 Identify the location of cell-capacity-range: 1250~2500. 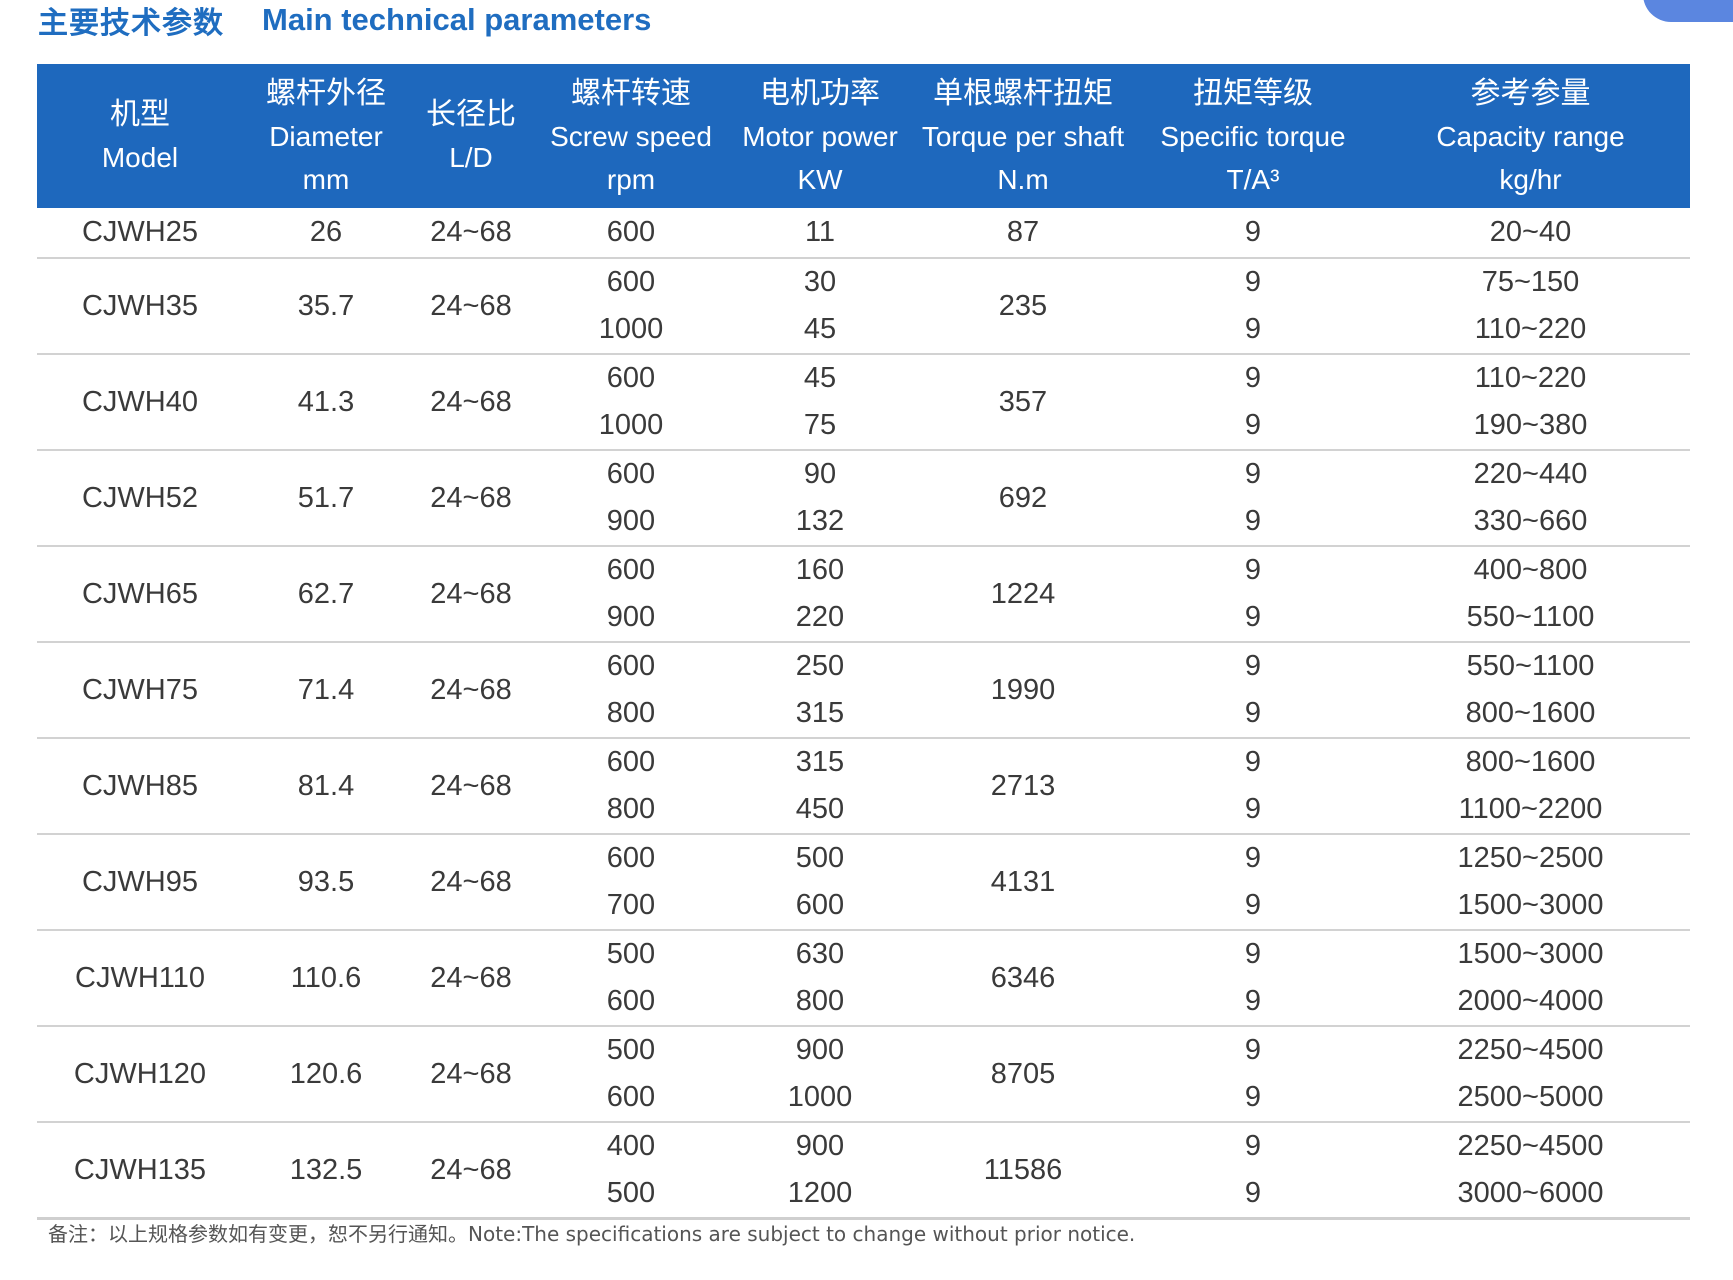
(1530, 858).